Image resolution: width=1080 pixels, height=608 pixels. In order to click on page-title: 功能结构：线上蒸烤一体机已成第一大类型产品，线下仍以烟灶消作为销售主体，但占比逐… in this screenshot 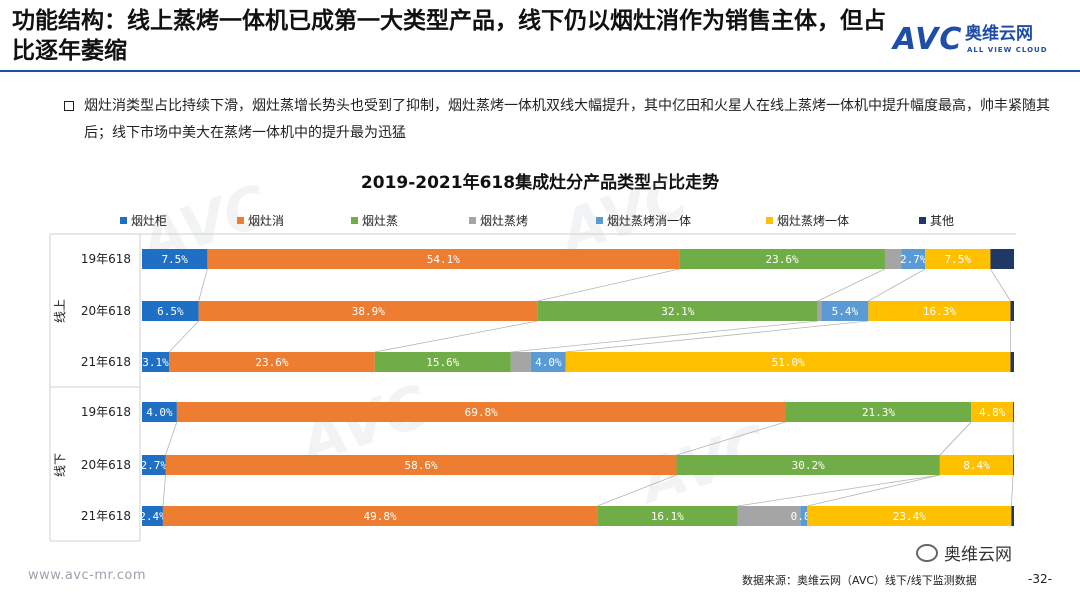, I will do `click(449, 36)`.